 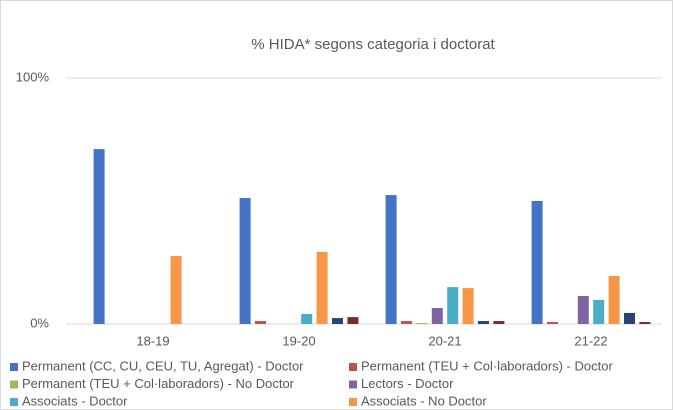 What do you see at coordinates (590, 340) in the screenshot?
I see `x-tick-label: 21-22` at bounding box center [590, 340].